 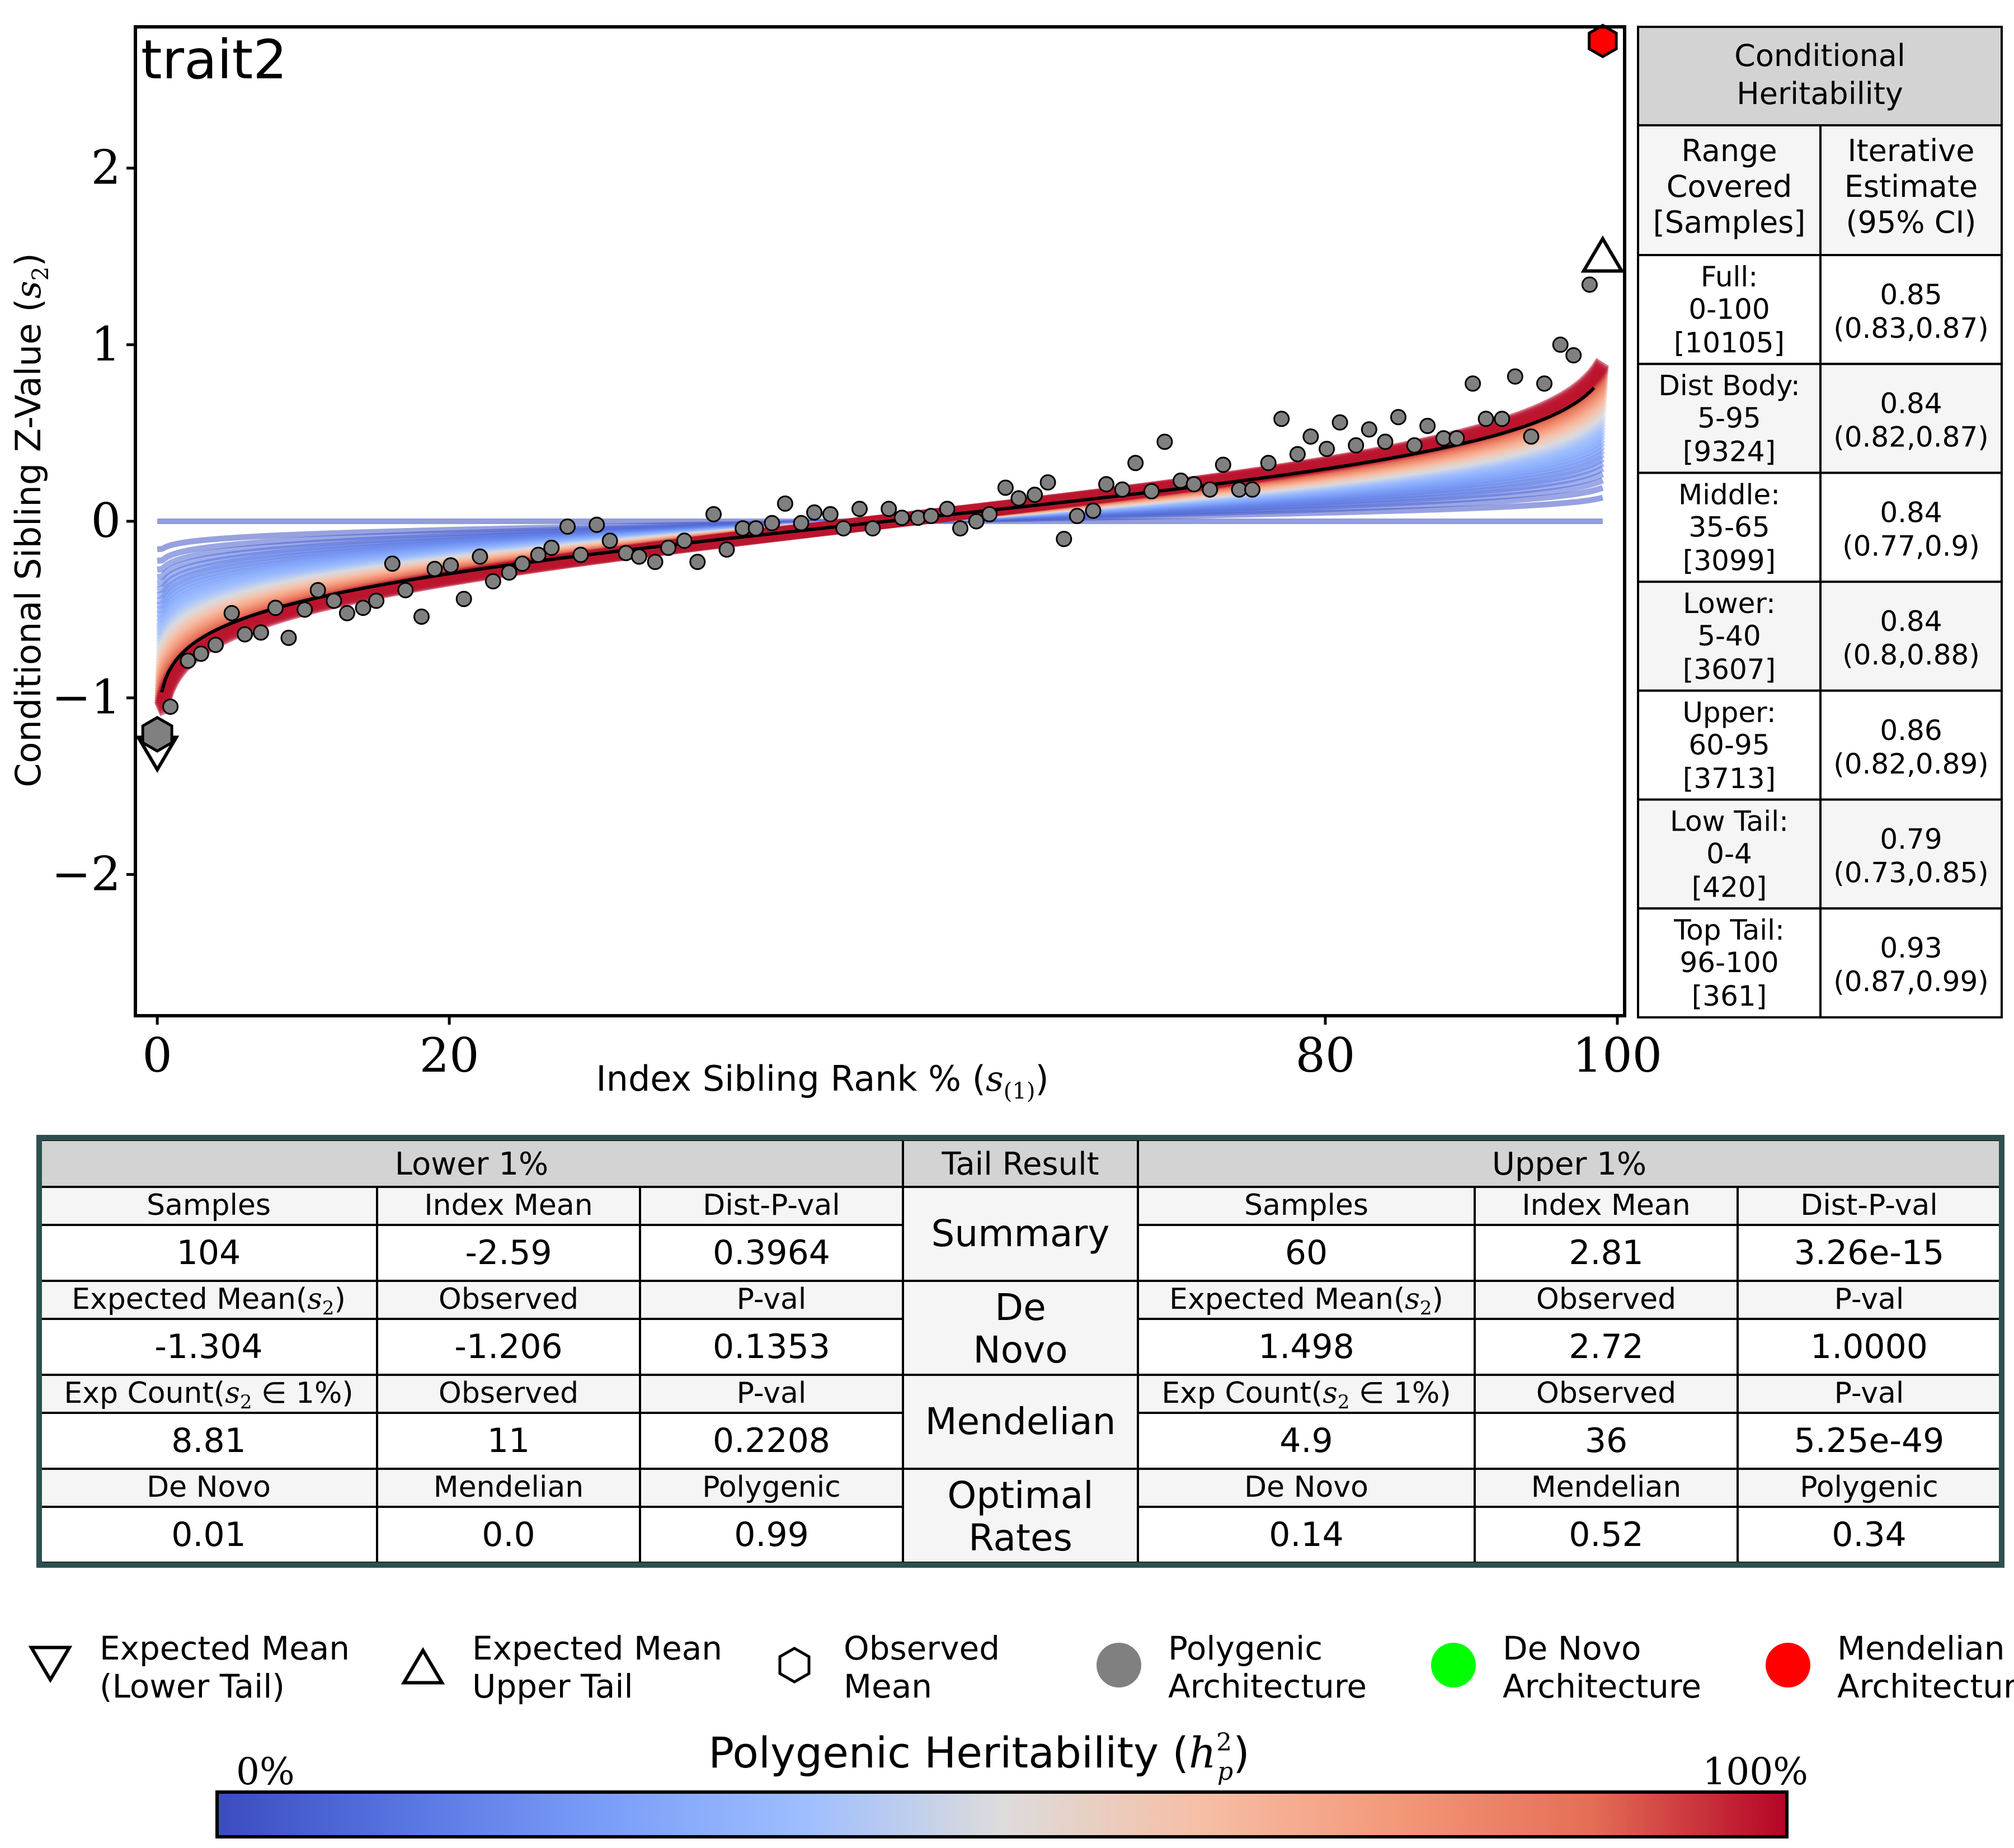 What do you see at coordinates (902, 1049) in the screenshot?
I see `x-axis-ticks: 0 20 80 100` at bounding box center [902, 1049].